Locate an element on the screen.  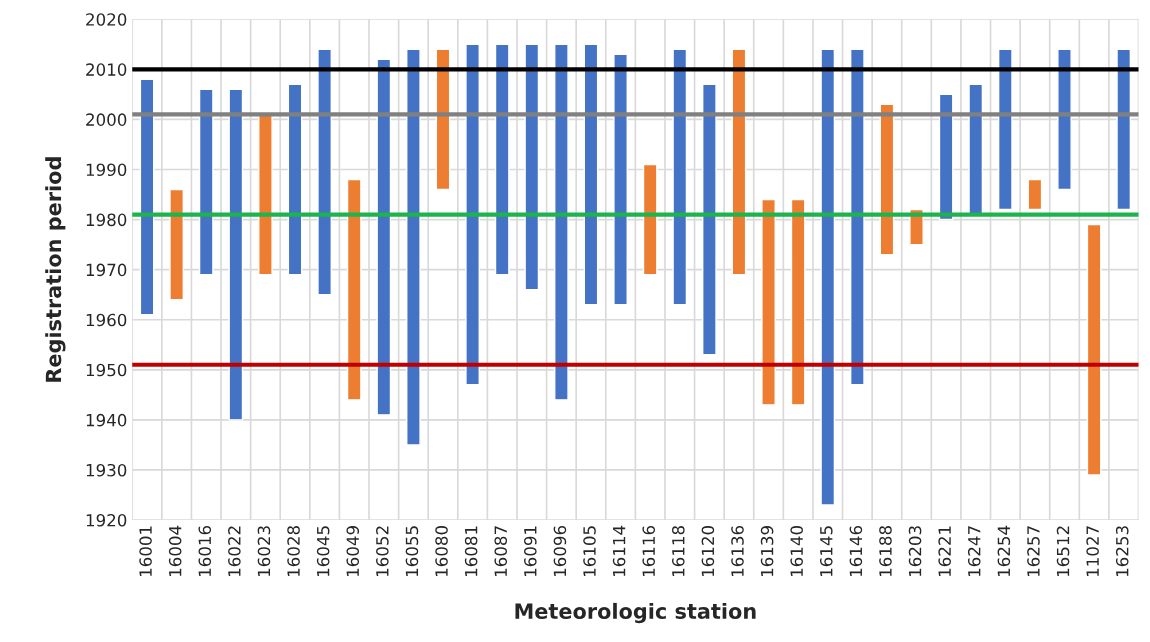
x-tick-label: 16136 is located at coordinates (737, 551).